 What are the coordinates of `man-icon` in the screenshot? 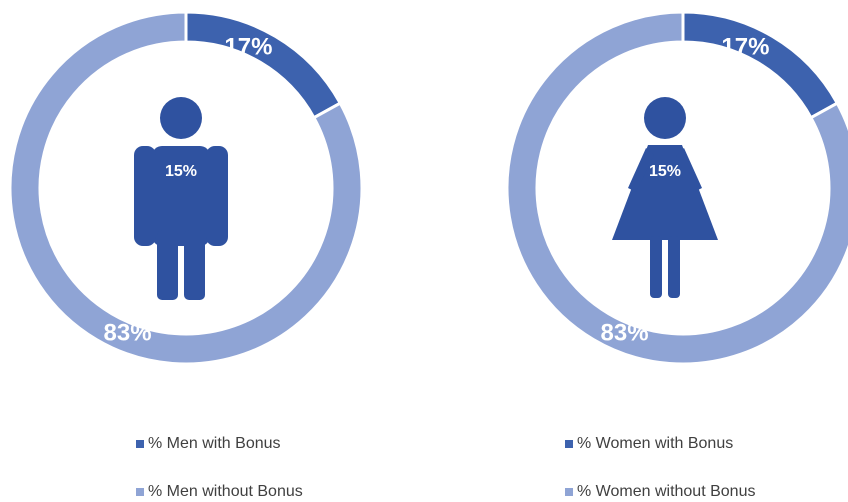 It's located at (181, 198).